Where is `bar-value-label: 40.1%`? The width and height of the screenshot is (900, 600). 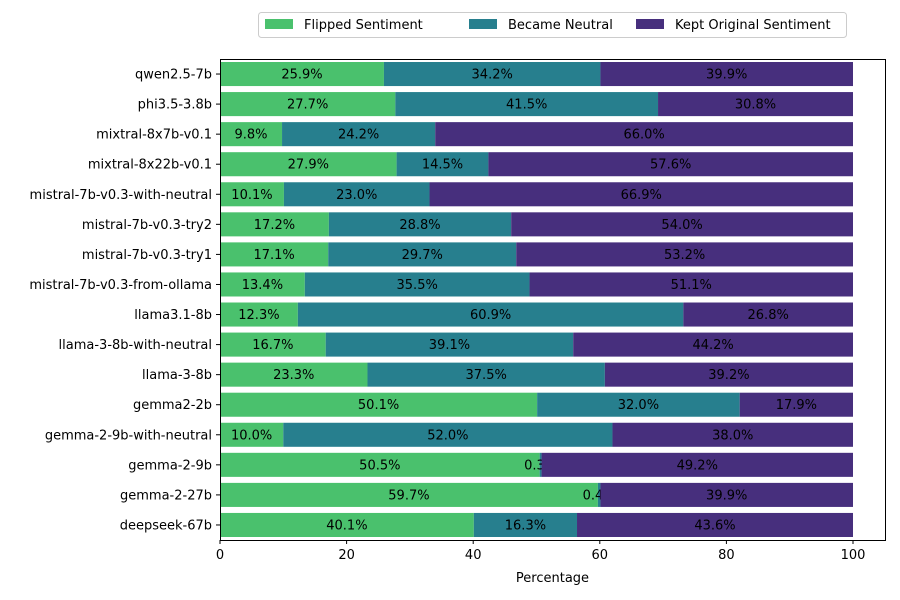
bar-value-label: 40.1% is located at coordinates (346, 525).